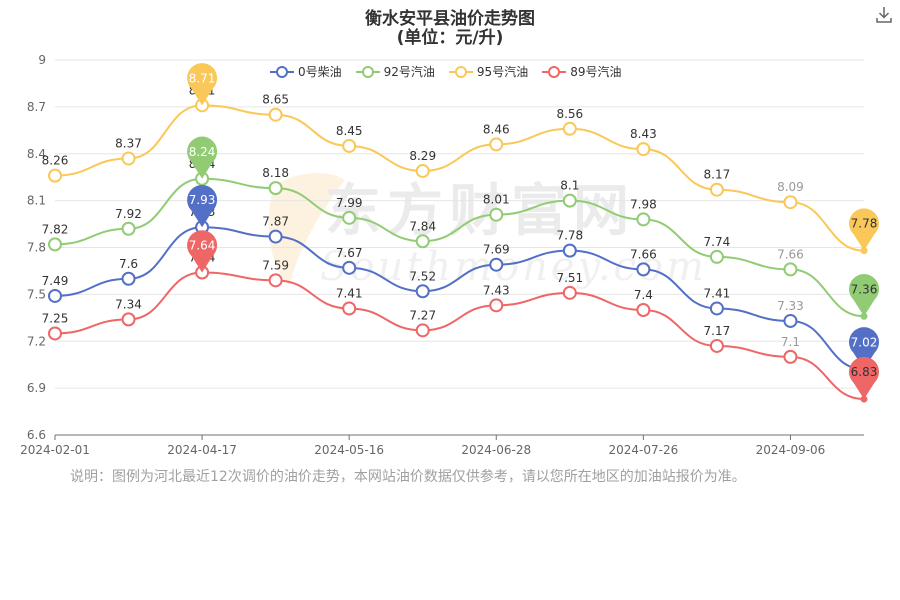 This screenshot has height=600, width=900. I want to click on legend-item-gasoline-92: 92号汽油, so click(395, 71).